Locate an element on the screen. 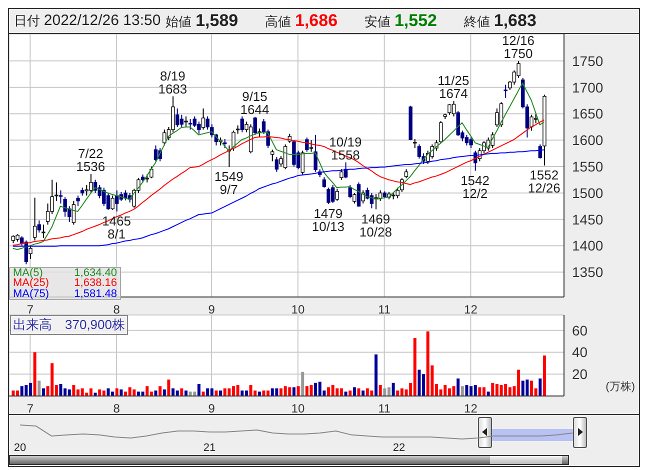 The height and width of the screenshot is (470, 653). annotation: 1465 8/1 is located at coordinates (117, 227).